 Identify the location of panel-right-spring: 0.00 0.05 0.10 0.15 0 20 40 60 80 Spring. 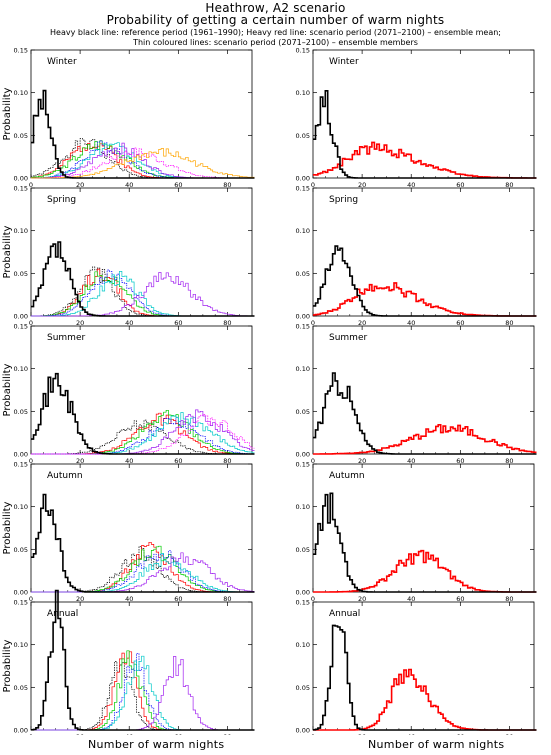
(416, 256).